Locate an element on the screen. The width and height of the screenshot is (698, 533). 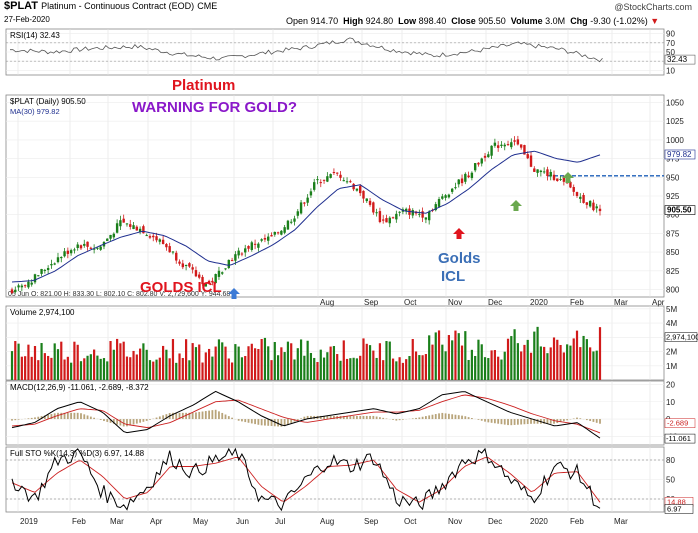
macd-label-2: -11.061 is located at coordinates (678, 438).